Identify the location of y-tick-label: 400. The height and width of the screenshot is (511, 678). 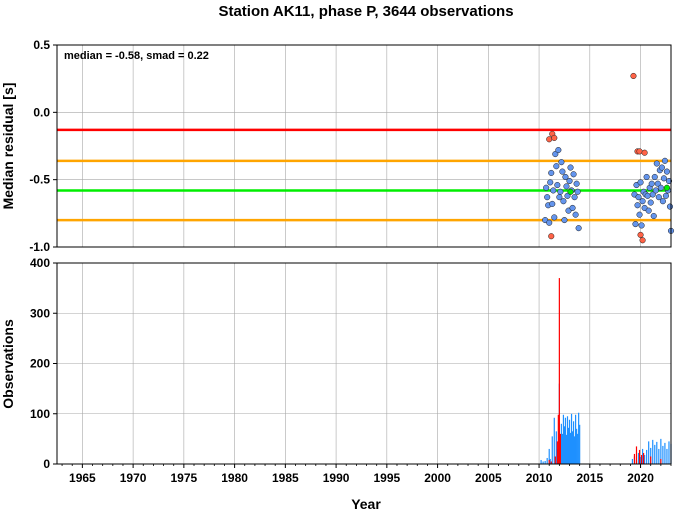
(40, 263).